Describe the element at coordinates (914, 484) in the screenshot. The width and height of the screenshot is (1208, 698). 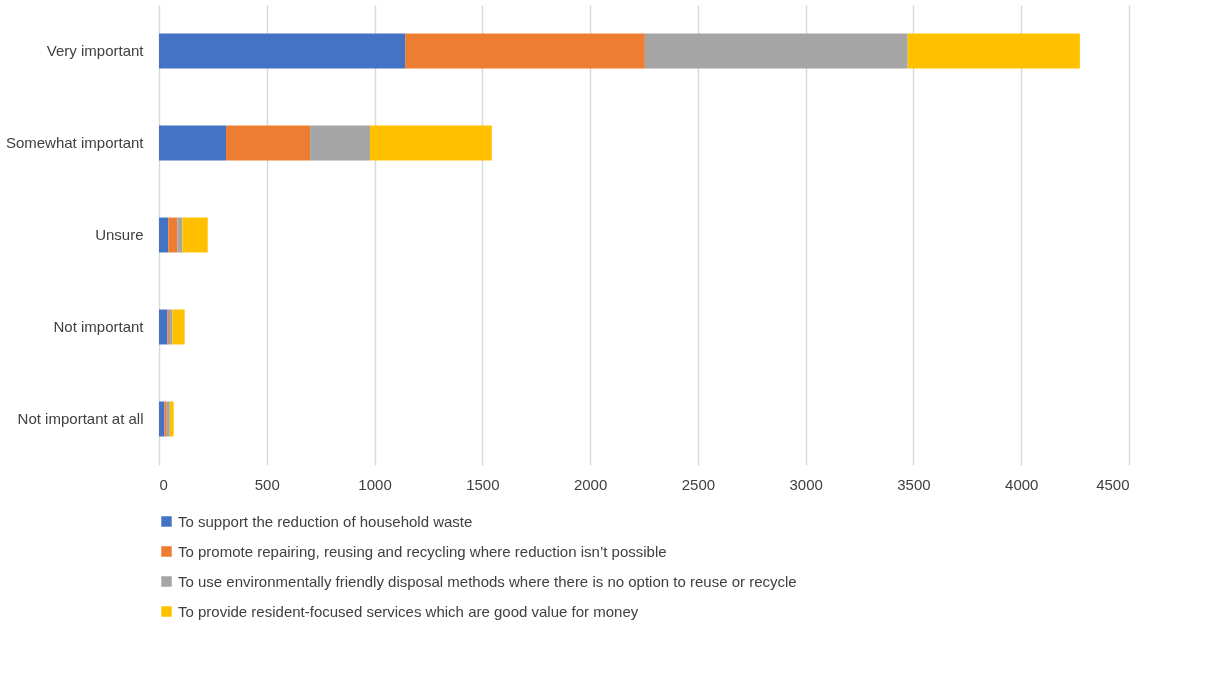
I see `x-tick-label: 3500` at that location.